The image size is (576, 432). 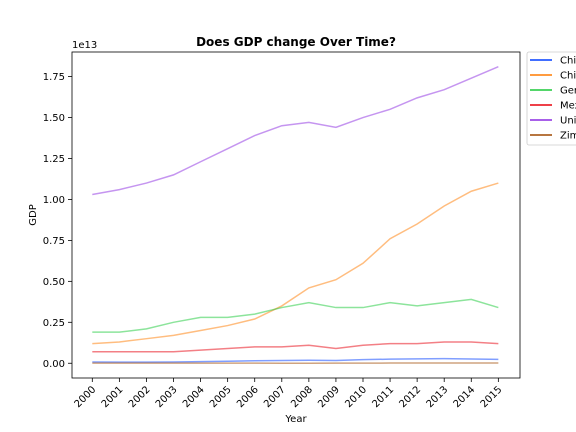 I want to click on x-tick-label: 2009, so click(x=329, y=397).